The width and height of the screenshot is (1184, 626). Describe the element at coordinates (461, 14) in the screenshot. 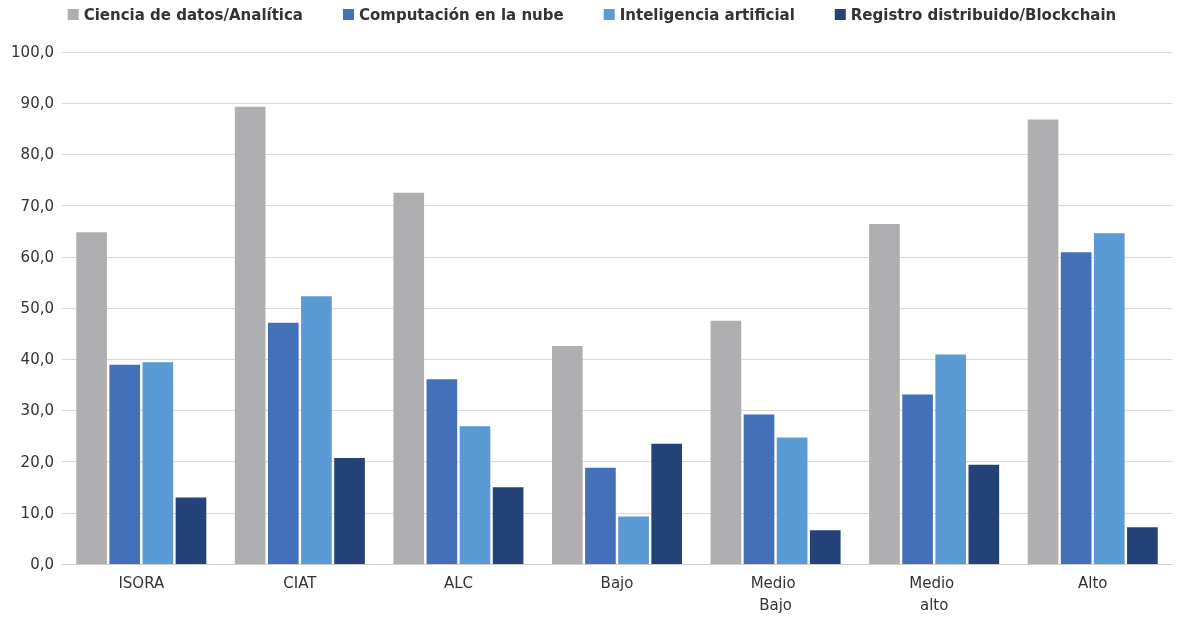

I see `legend-label: Computación en la nube` at that location.